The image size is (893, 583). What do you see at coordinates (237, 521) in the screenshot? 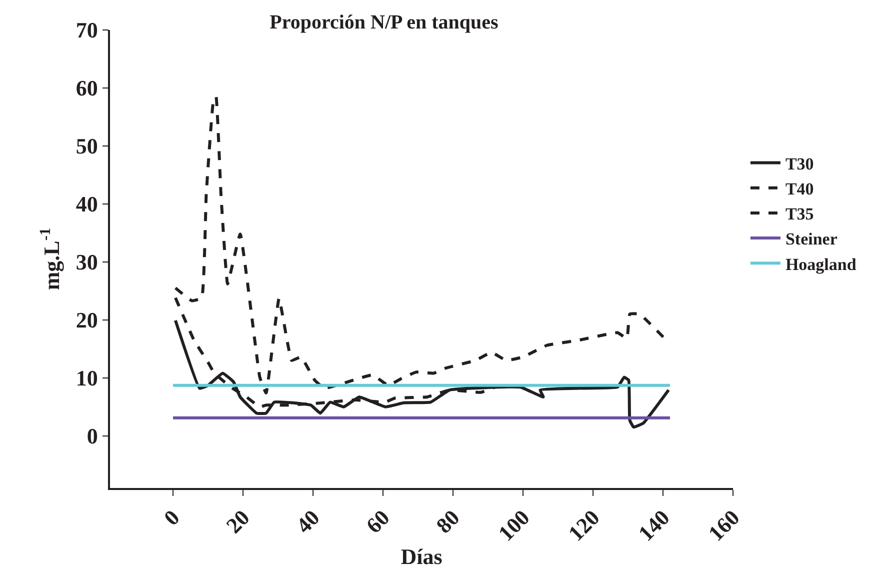
I see `x-tick-label: 20` at bounding box center [237, 521].